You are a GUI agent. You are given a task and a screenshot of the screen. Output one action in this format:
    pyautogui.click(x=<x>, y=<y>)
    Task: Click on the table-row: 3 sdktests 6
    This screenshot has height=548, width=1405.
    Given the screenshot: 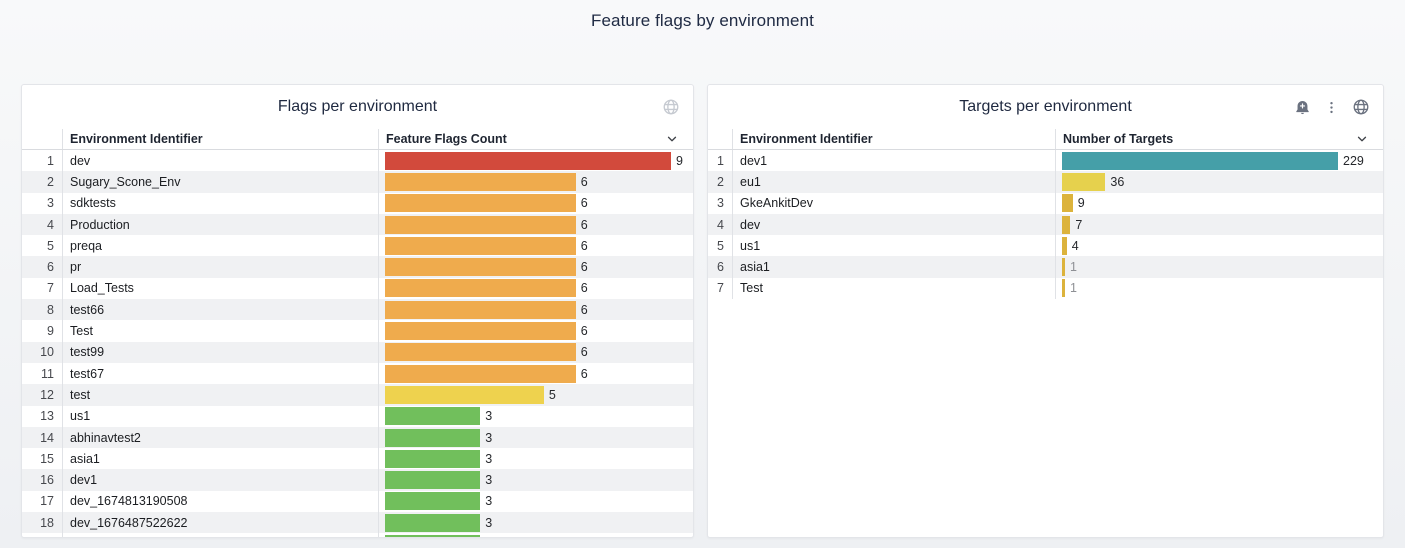 What is the action you would take?
    pyautogui.click(x=357, y=203)
    